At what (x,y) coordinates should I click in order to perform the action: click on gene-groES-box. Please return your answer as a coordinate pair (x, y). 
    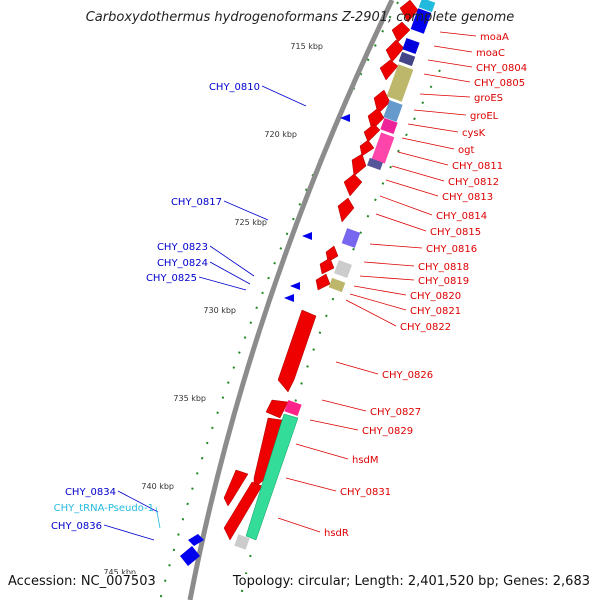
    Looking at the image, I should click on (400, 83).